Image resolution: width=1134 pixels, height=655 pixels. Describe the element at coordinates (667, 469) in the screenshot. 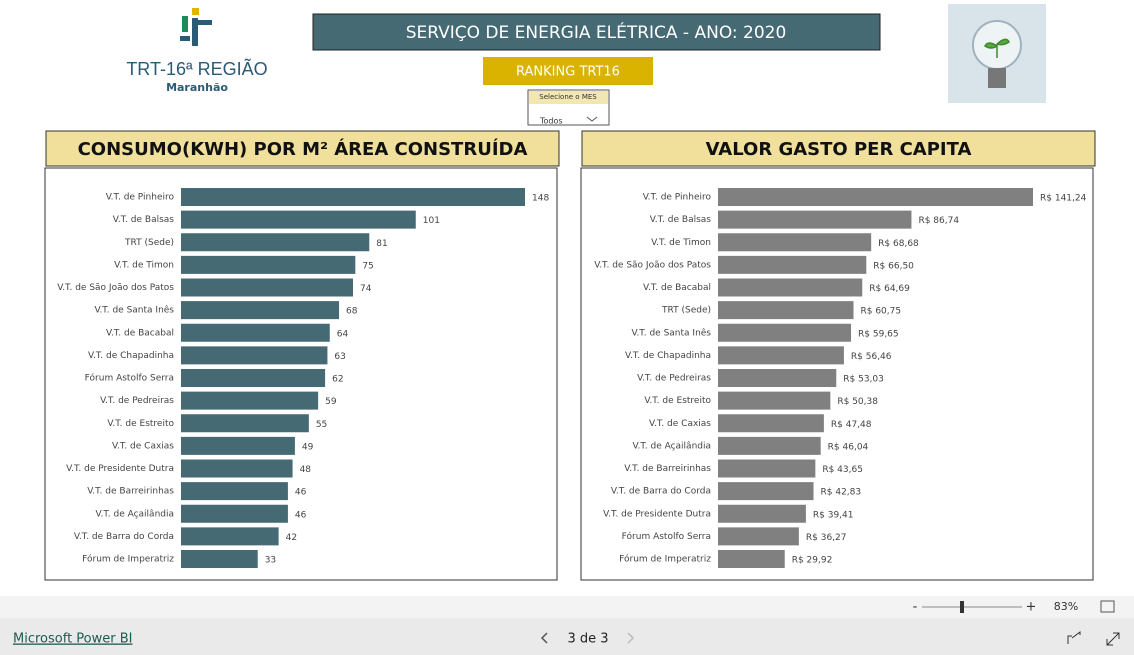

I see `category-label: V.T. de Barreirinhas` at that location.